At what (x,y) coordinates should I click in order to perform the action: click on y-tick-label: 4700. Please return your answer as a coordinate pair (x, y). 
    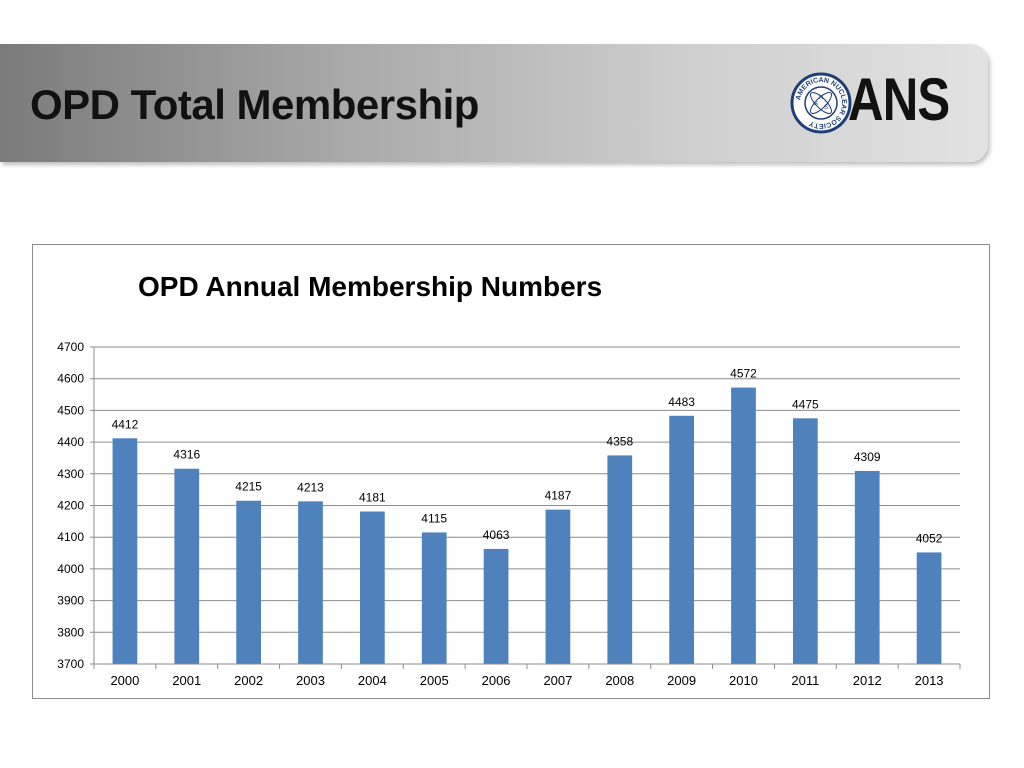
    Looking at the image, I should click on (70, 347).